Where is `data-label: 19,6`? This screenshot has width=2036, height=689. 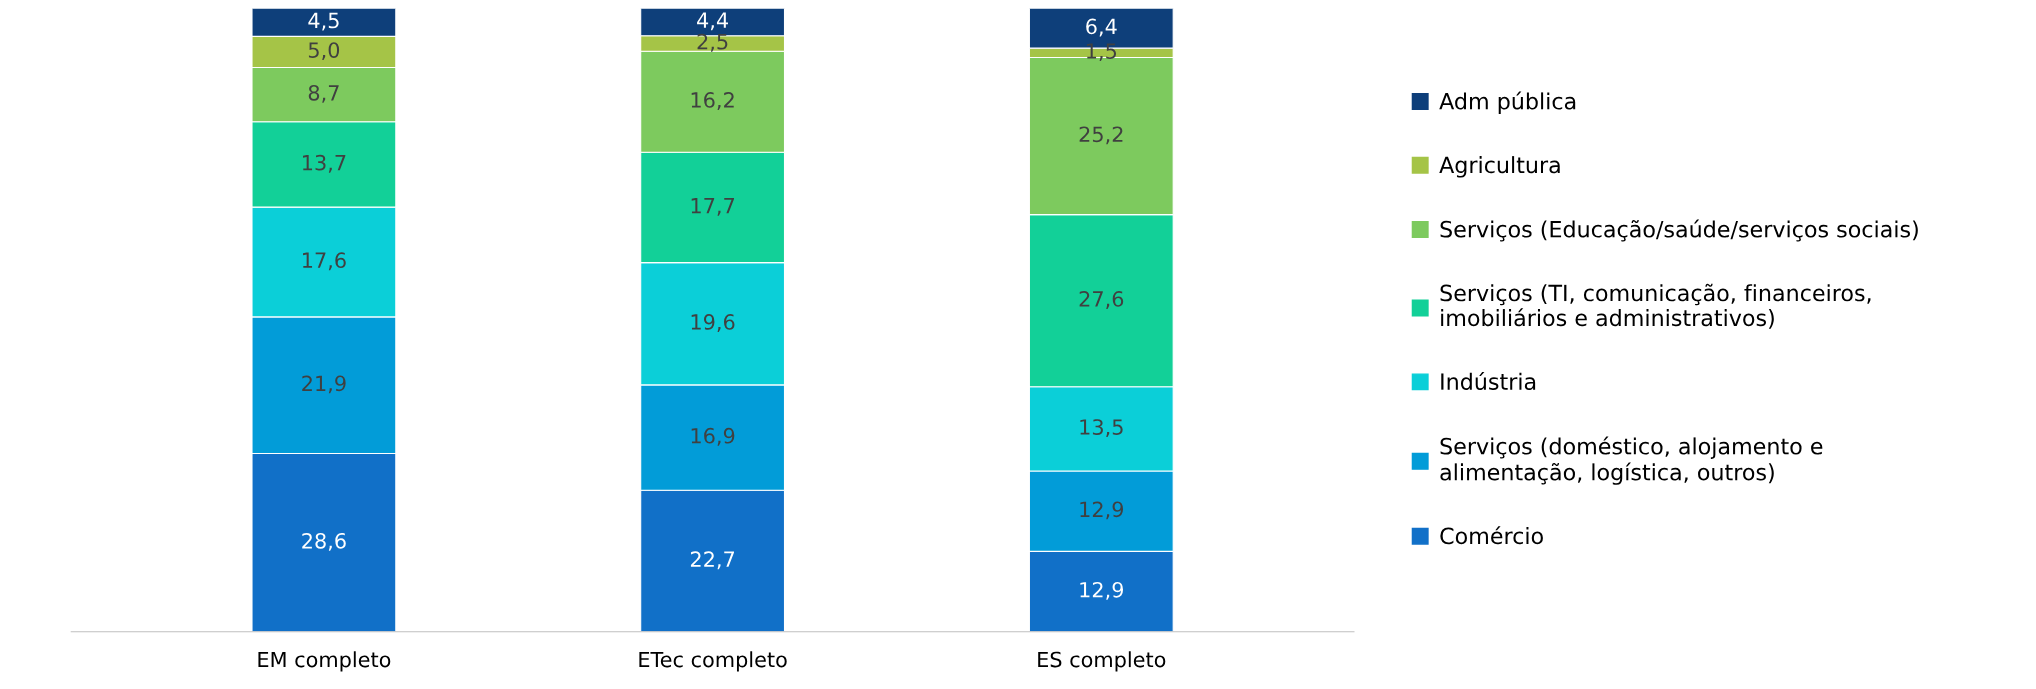 data-label: 19,6 is located at coordinates (713, 323).